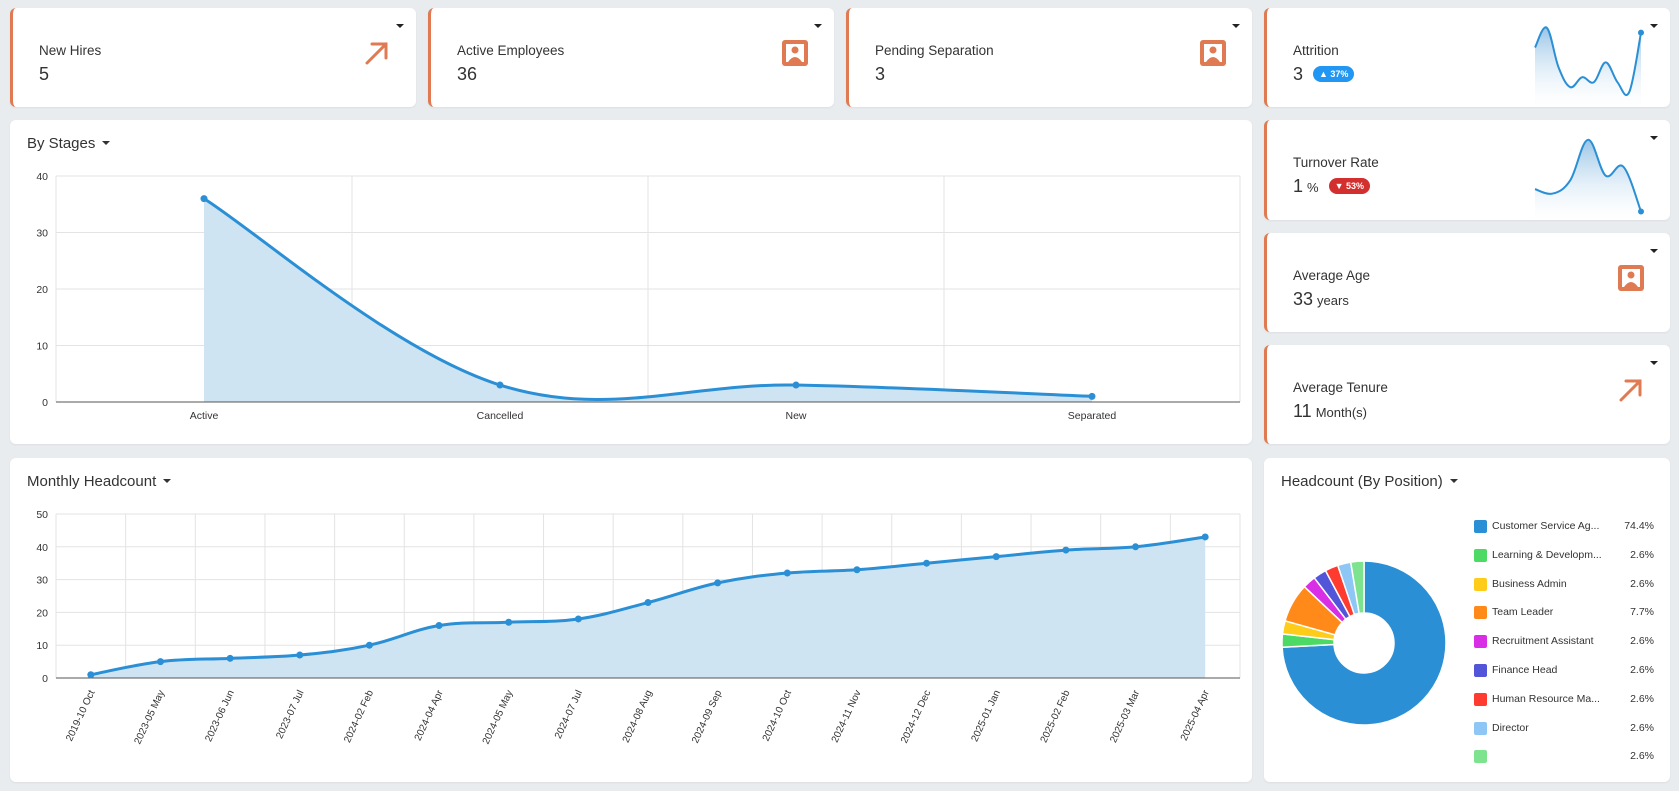 The height and width of the screenshot is (791, 1679). Describe the element at coordinates (1316, 50) in the screenshot. I see `kpi-label: Attrition` at that location.